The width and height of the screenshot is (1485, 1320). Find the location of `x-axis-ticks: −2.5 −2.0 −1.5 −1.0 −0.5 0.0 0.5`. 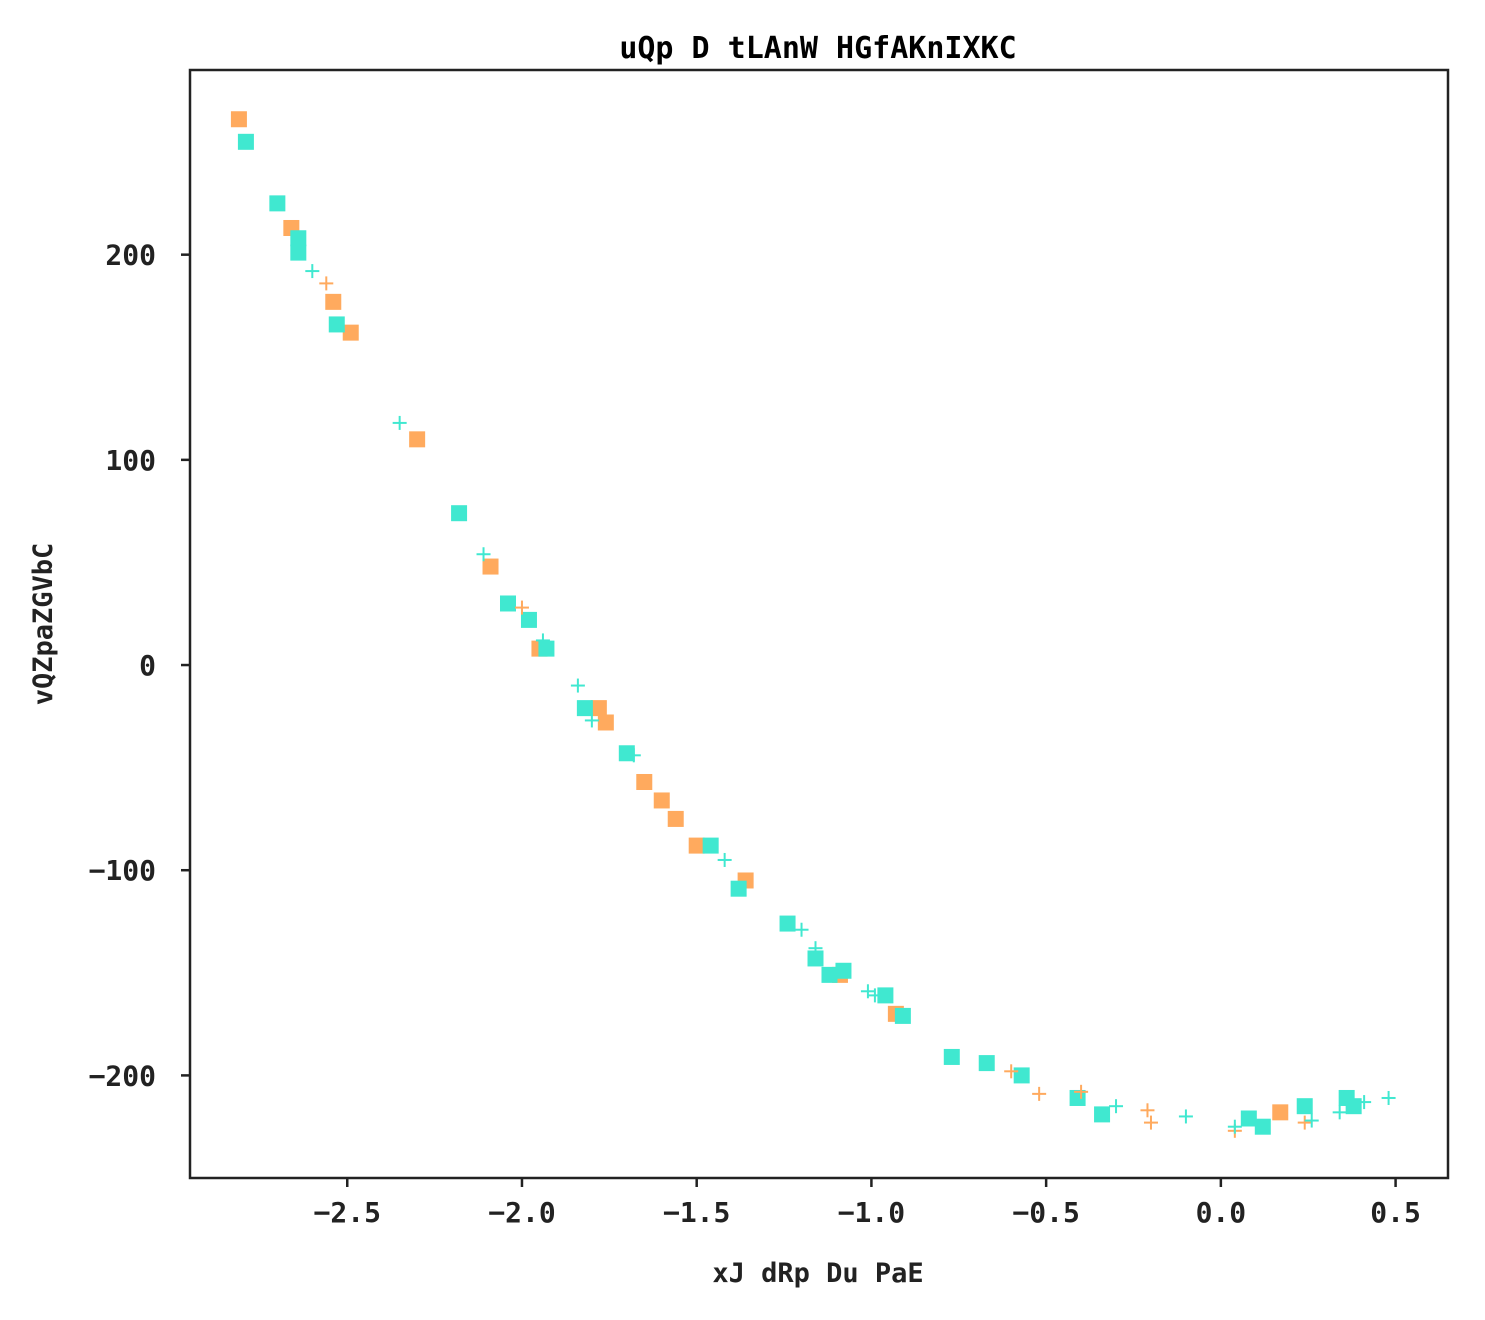

x-axis-ticks: −2.5 −2.0 −1.5 −1.0 −0.5 0.0 0.5 is located at coordinates (867, 1203).